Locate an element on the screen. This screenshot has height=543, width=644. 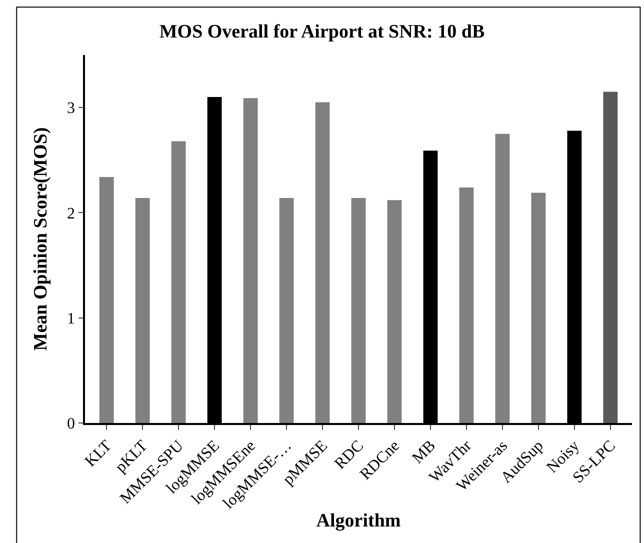
y-tick-label: 1 is located at coordinates (71, 319).